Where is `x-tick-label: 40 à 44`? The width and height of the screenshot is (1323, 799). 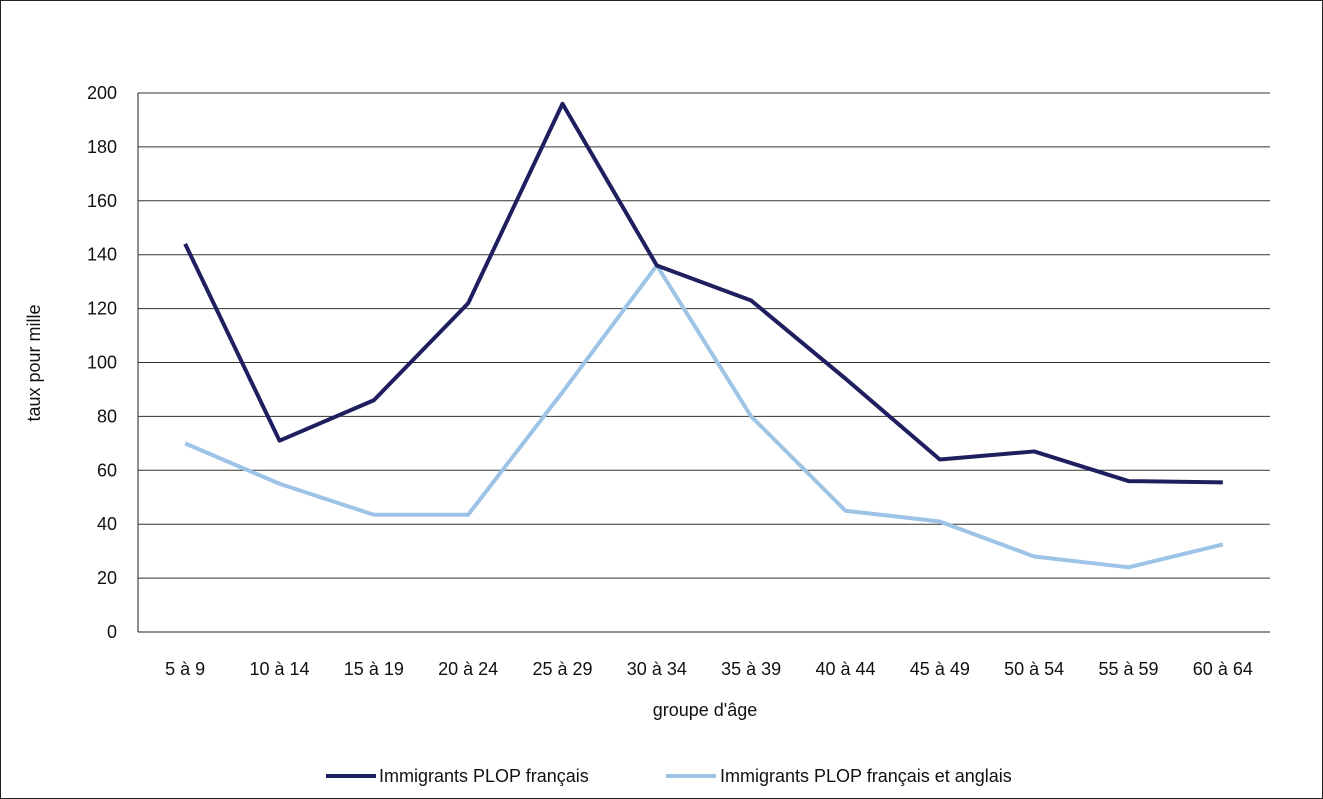
x-tick-label: 40 à 44 is located at coordinates (845, 669).